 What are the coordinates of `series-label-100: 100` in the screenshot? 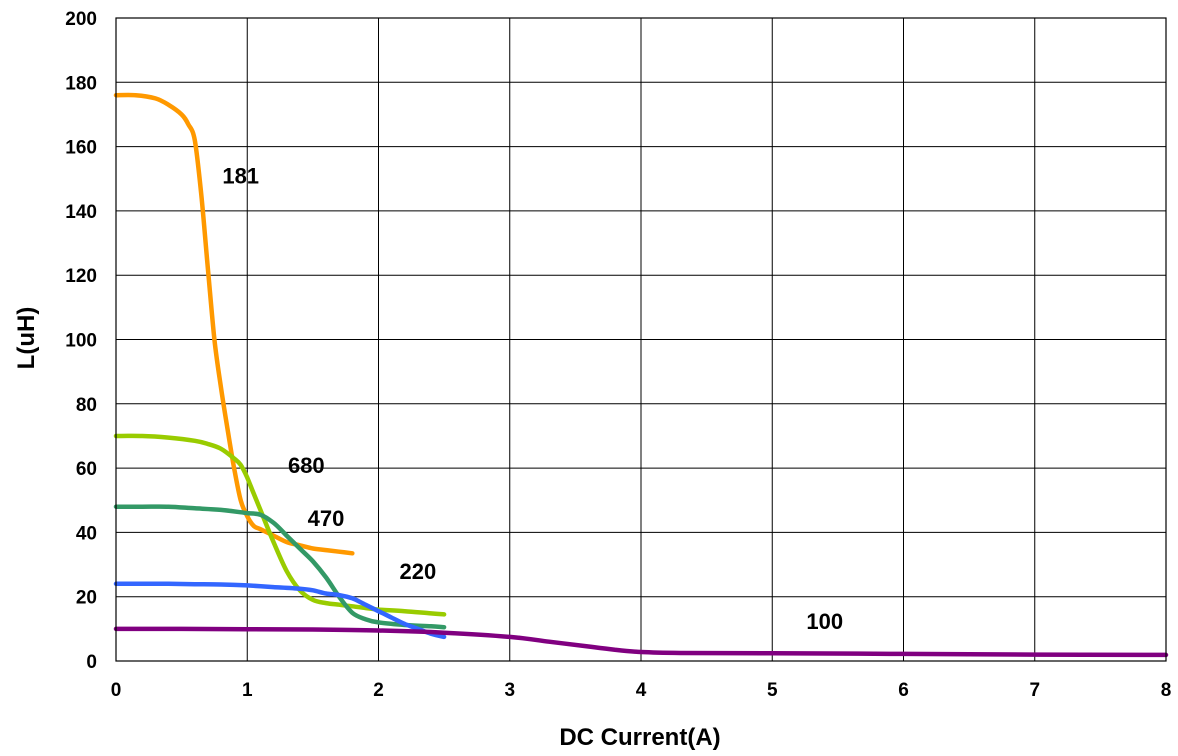 It's located at (824, 621).